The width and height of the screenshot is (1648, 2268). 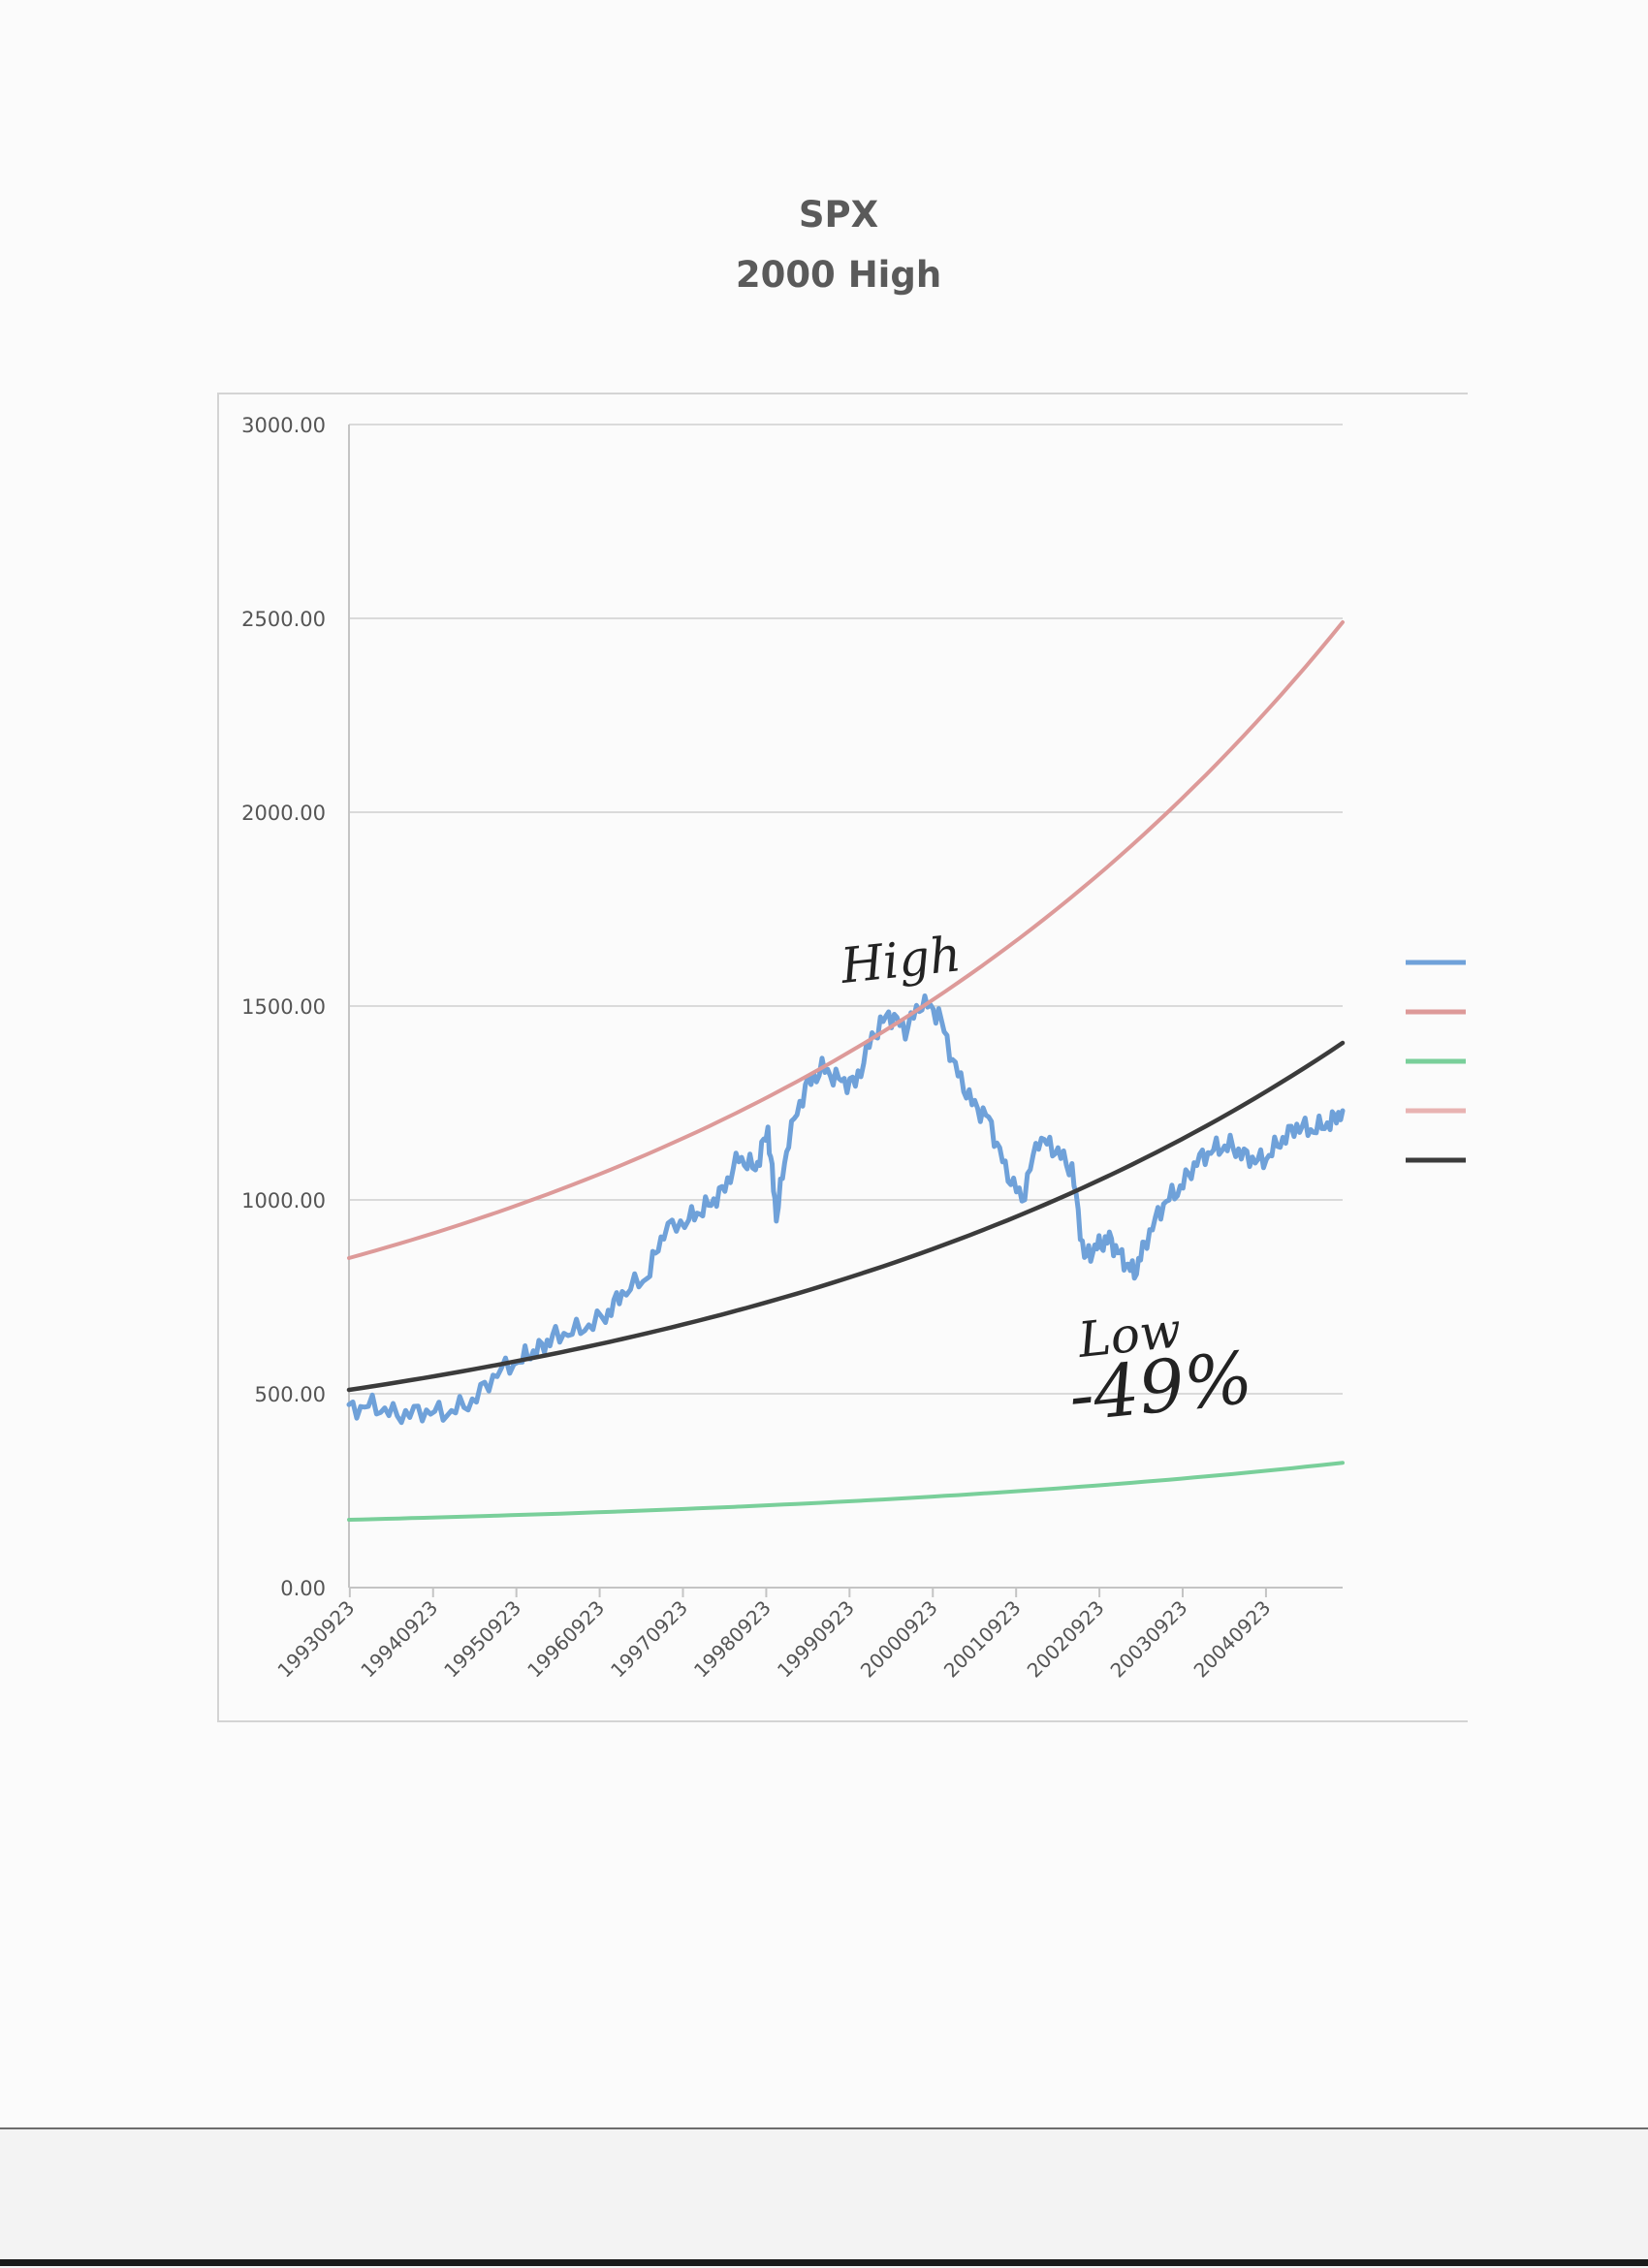 What do you see at coordinates (846, 1492) in the screenshot?
I see `series-line-lower` at bounding box center [846, 1492].